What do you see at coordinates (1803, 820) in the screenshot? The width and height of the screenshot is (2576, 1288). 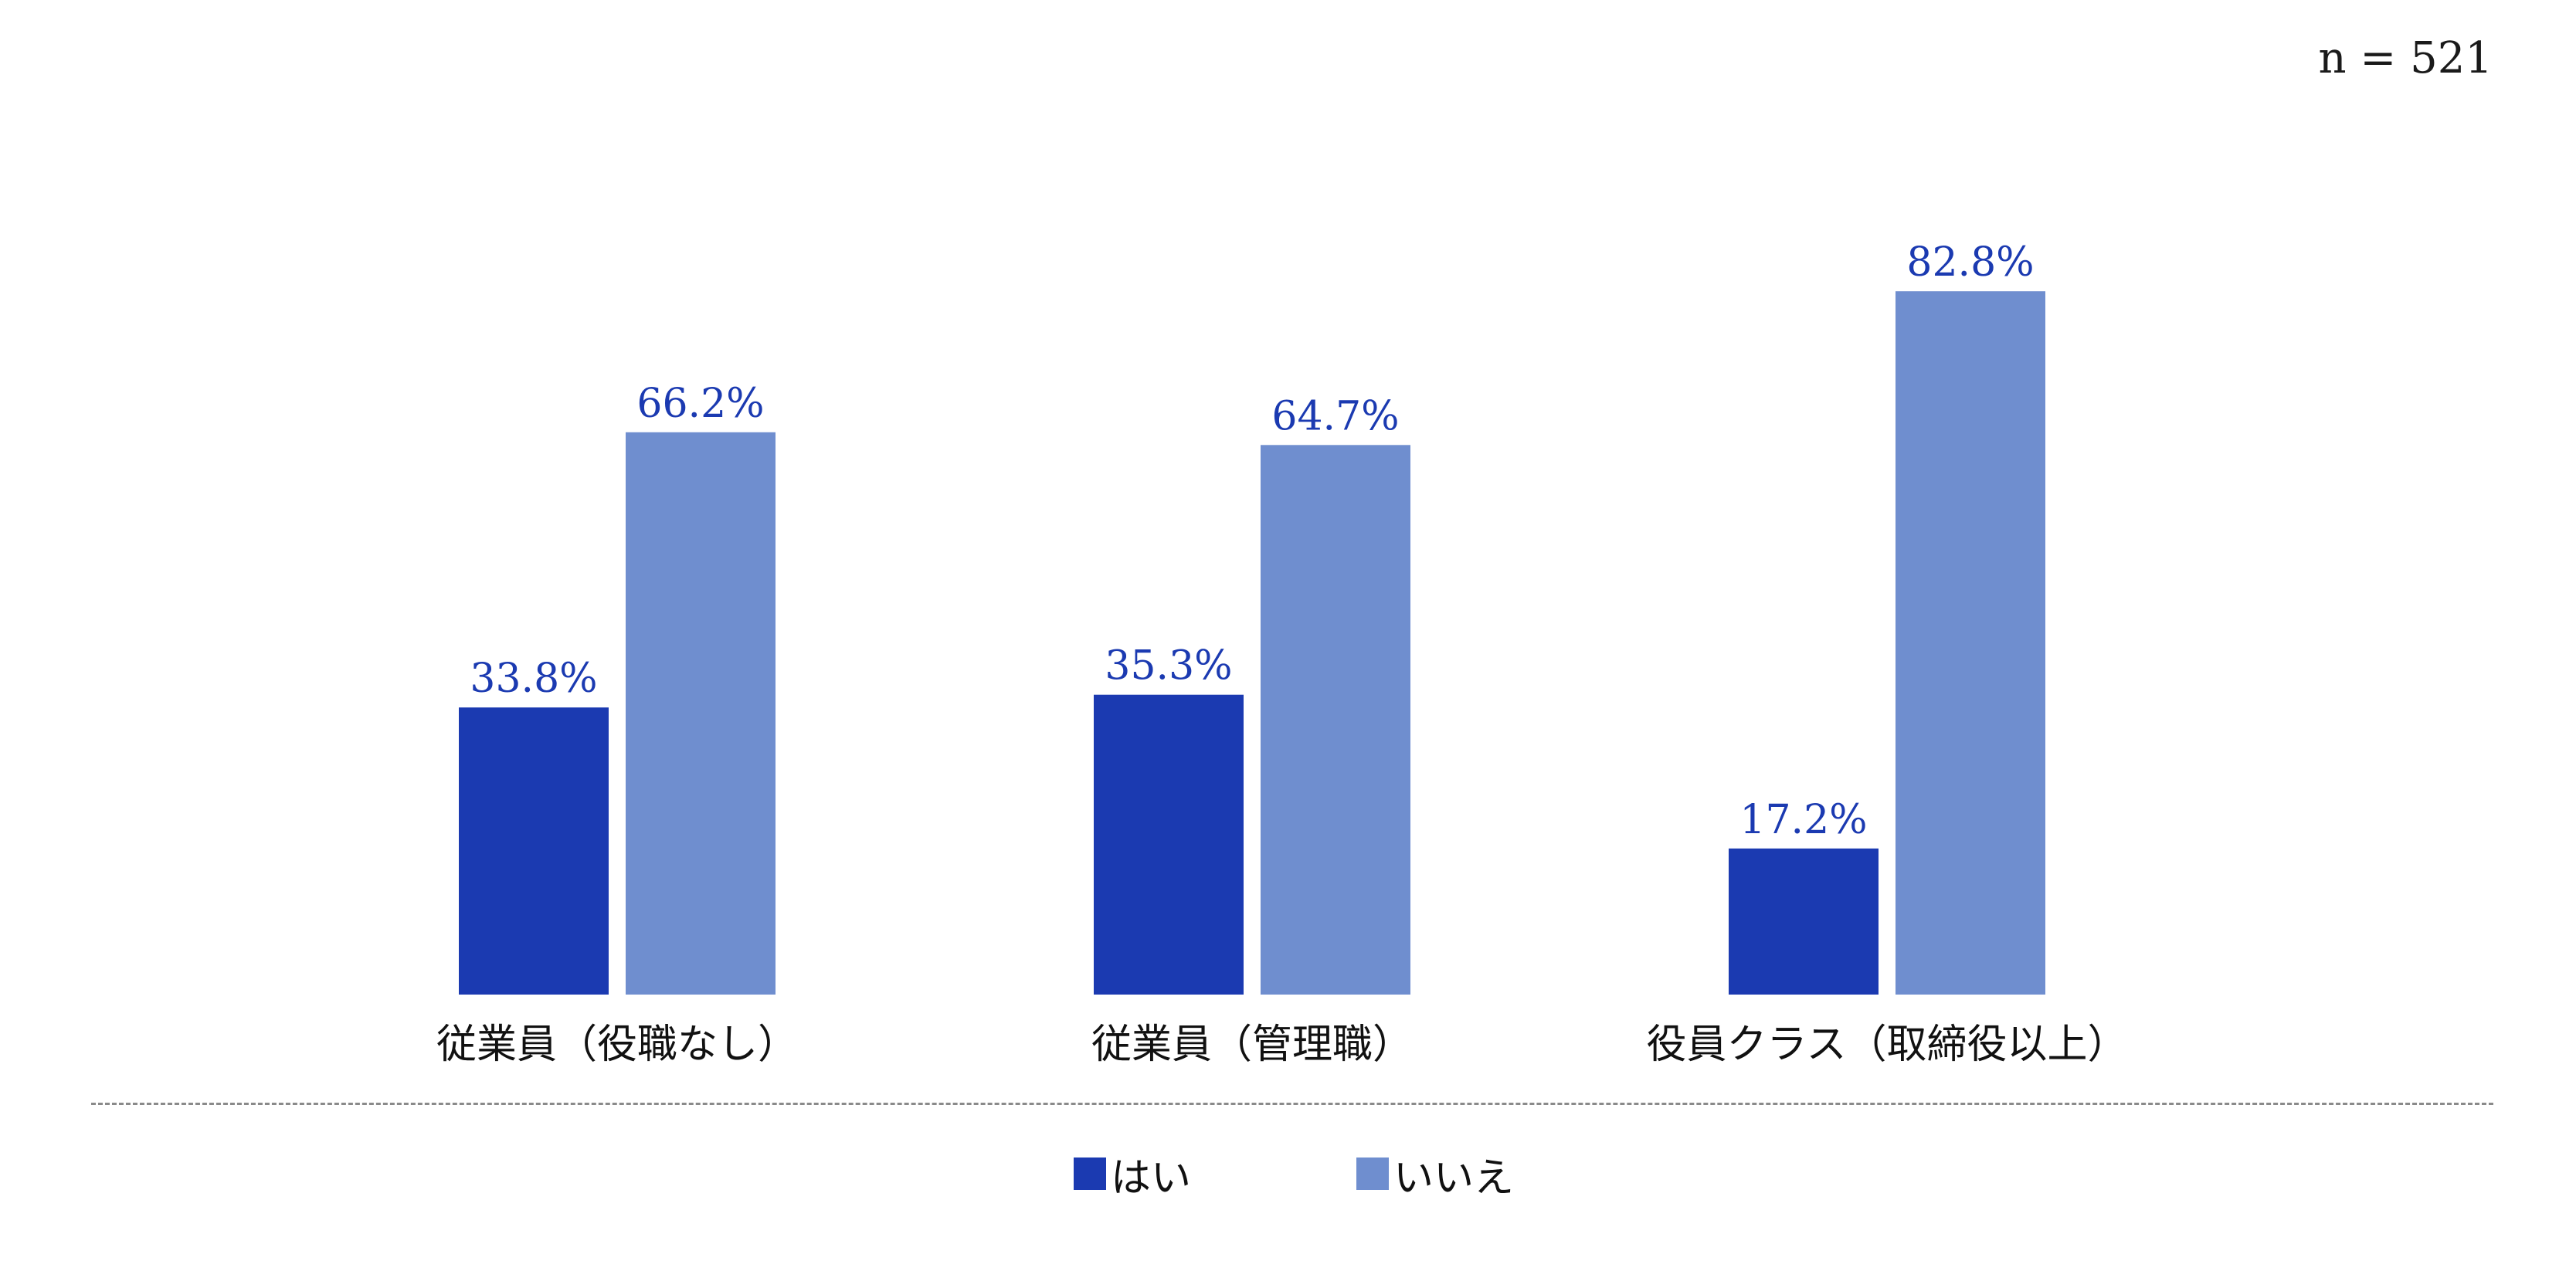 I see `value-label-yes-2: 17.2%` at bounding box center [1803, 820].